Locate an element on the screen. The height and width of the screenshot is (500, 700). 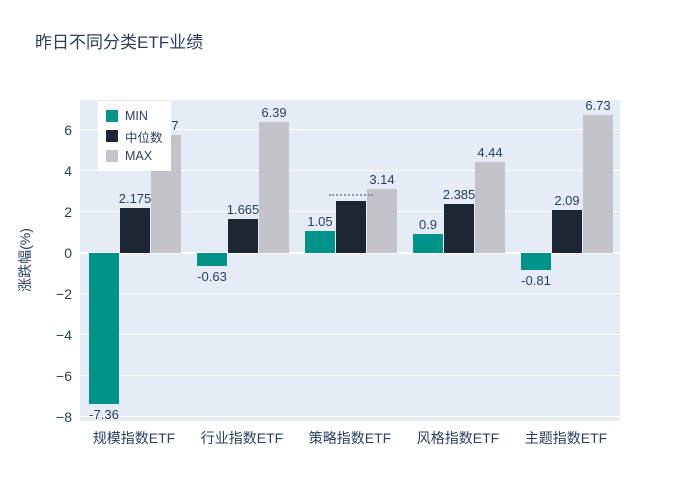
bar-value-label: 1.05 is located at coordinates (320, 222).